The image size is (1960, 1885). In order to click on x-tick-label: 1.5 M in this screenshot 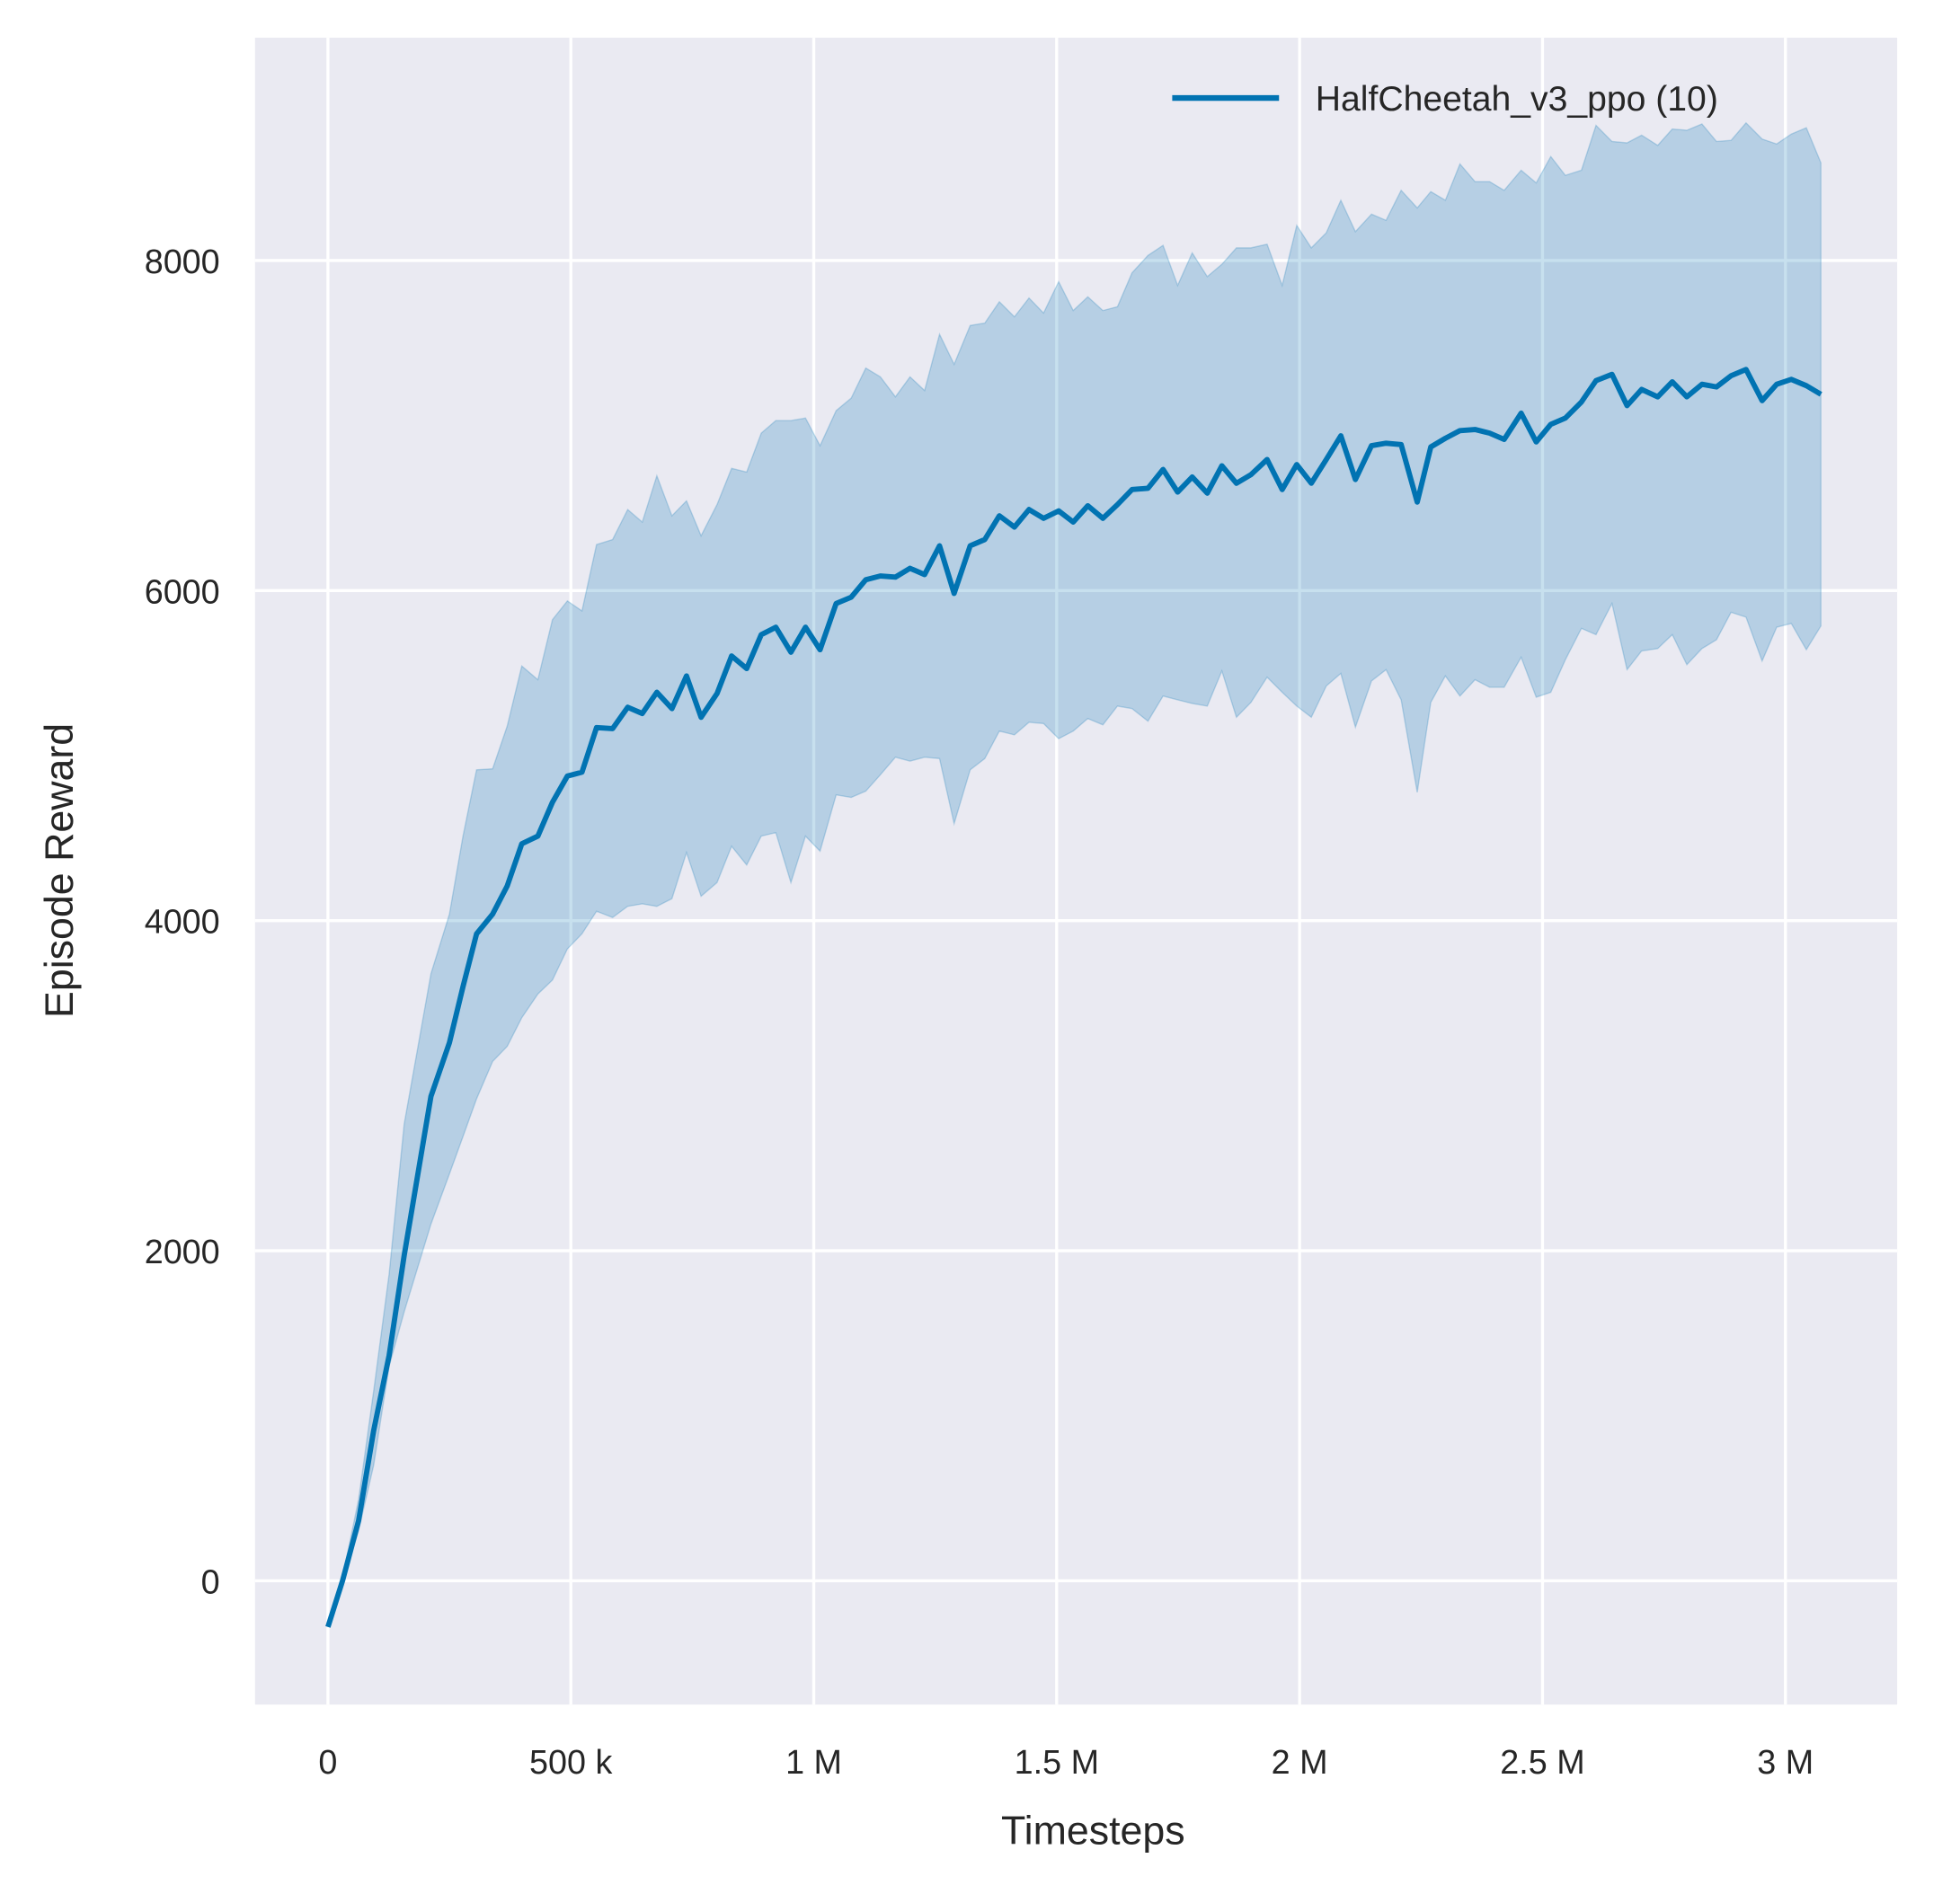, I will do `click(1057, 1762)`.